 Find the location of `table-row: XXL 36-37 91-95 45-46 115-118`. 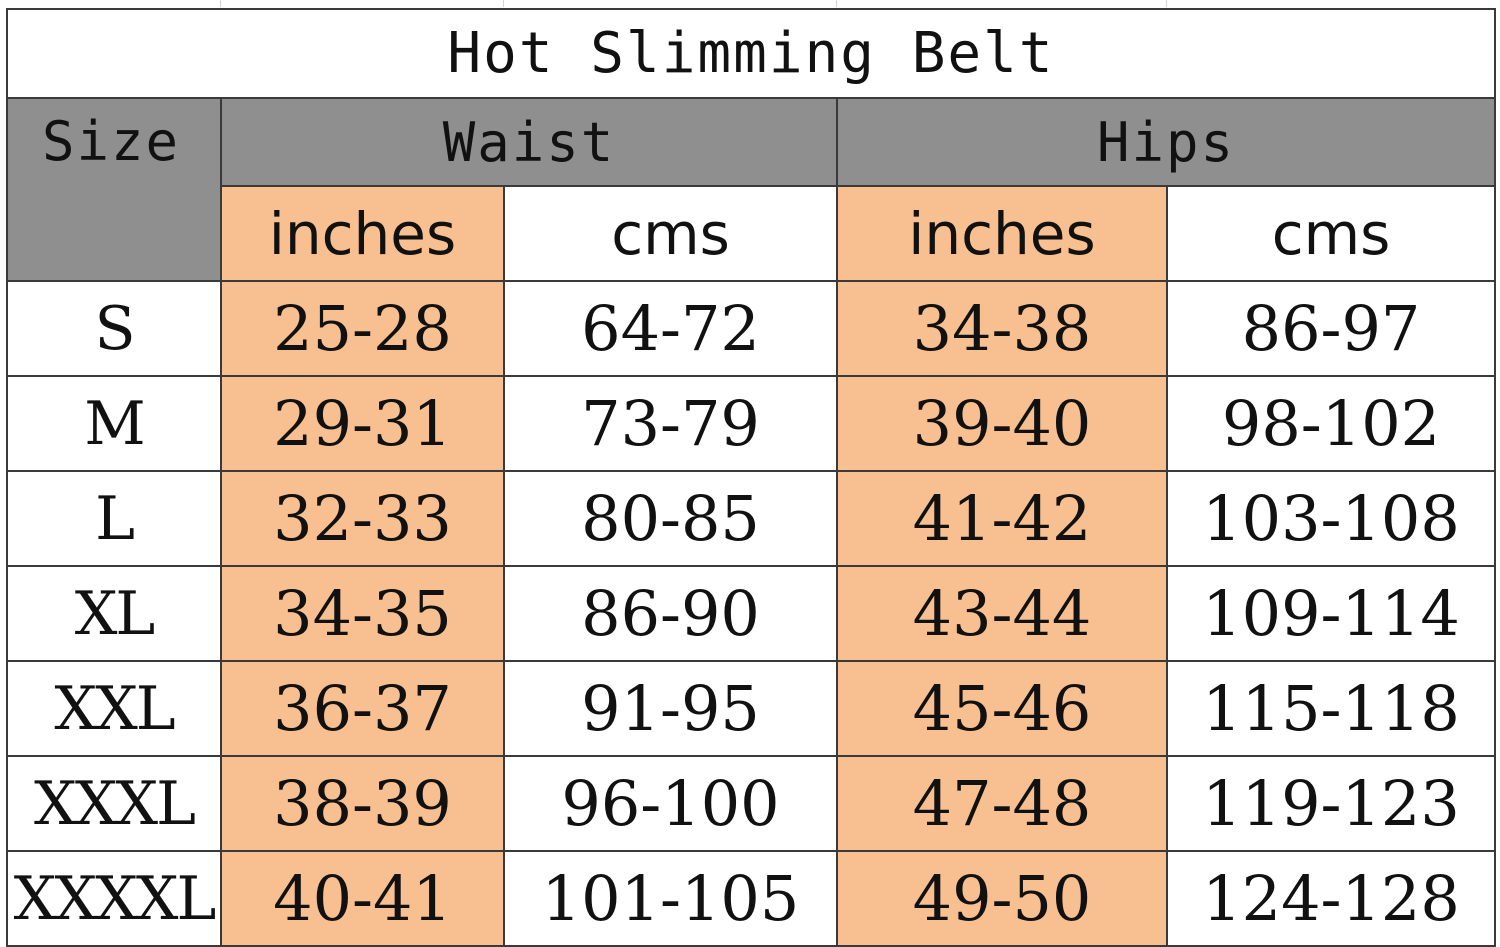

table-row: XXL 36-37 91-95 45-46 115-118 is located at coordinates (751, 708).